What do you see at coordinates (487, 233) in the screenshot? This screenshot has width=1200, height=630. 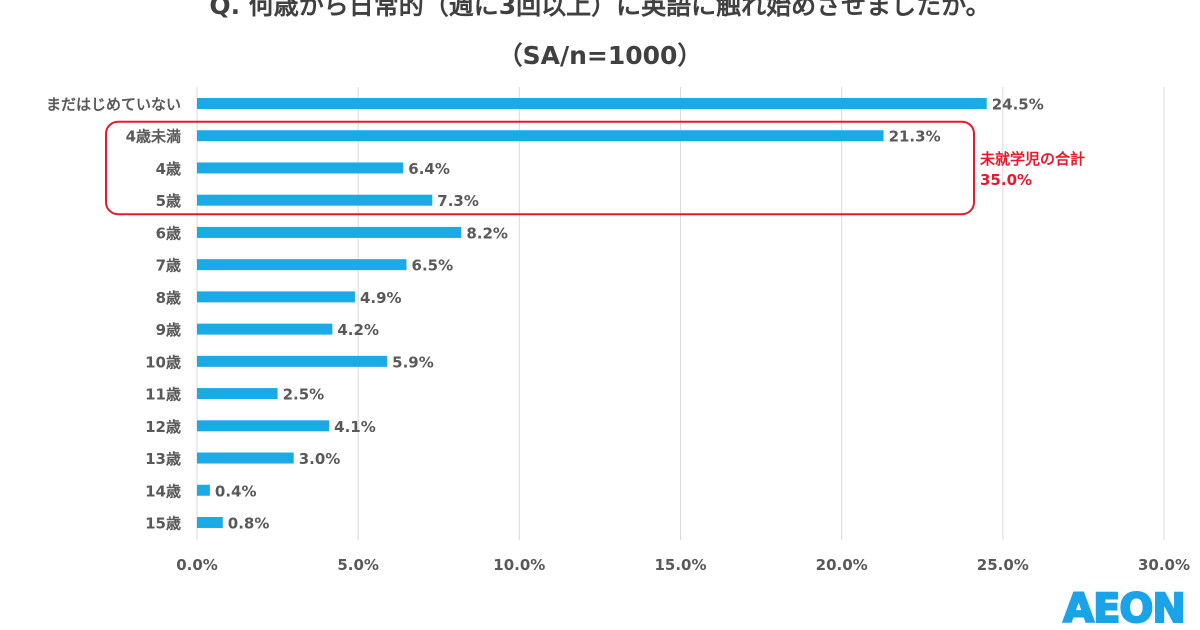 I see `value-label: 8.2%` at bounding box center [487, 233].